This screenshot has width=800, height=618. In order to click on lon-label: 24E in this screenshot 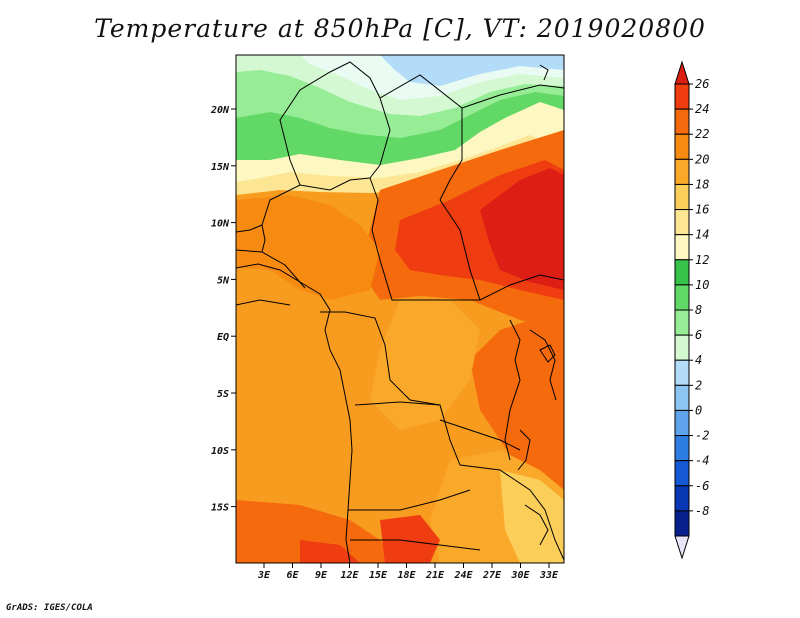, I will do `click(463, 575)`.